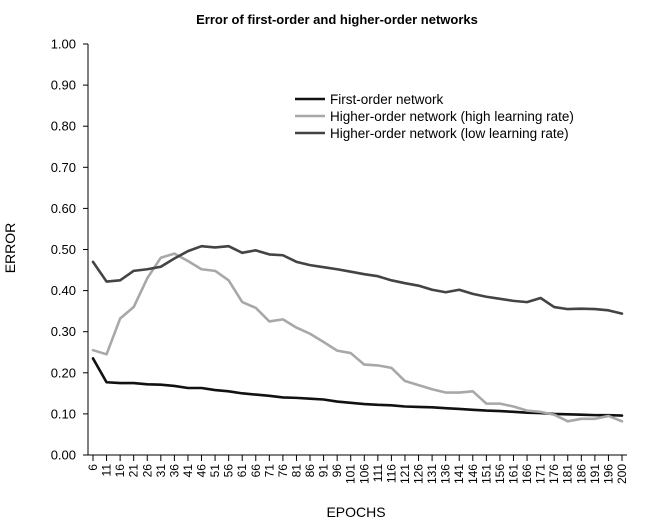 The height and width of the screenshot is (527, 671). What do you see at coordinates (355, 512) in the screenshot?
I see `x-axis-title: EPOCHS` at bounding box center [355, 512].